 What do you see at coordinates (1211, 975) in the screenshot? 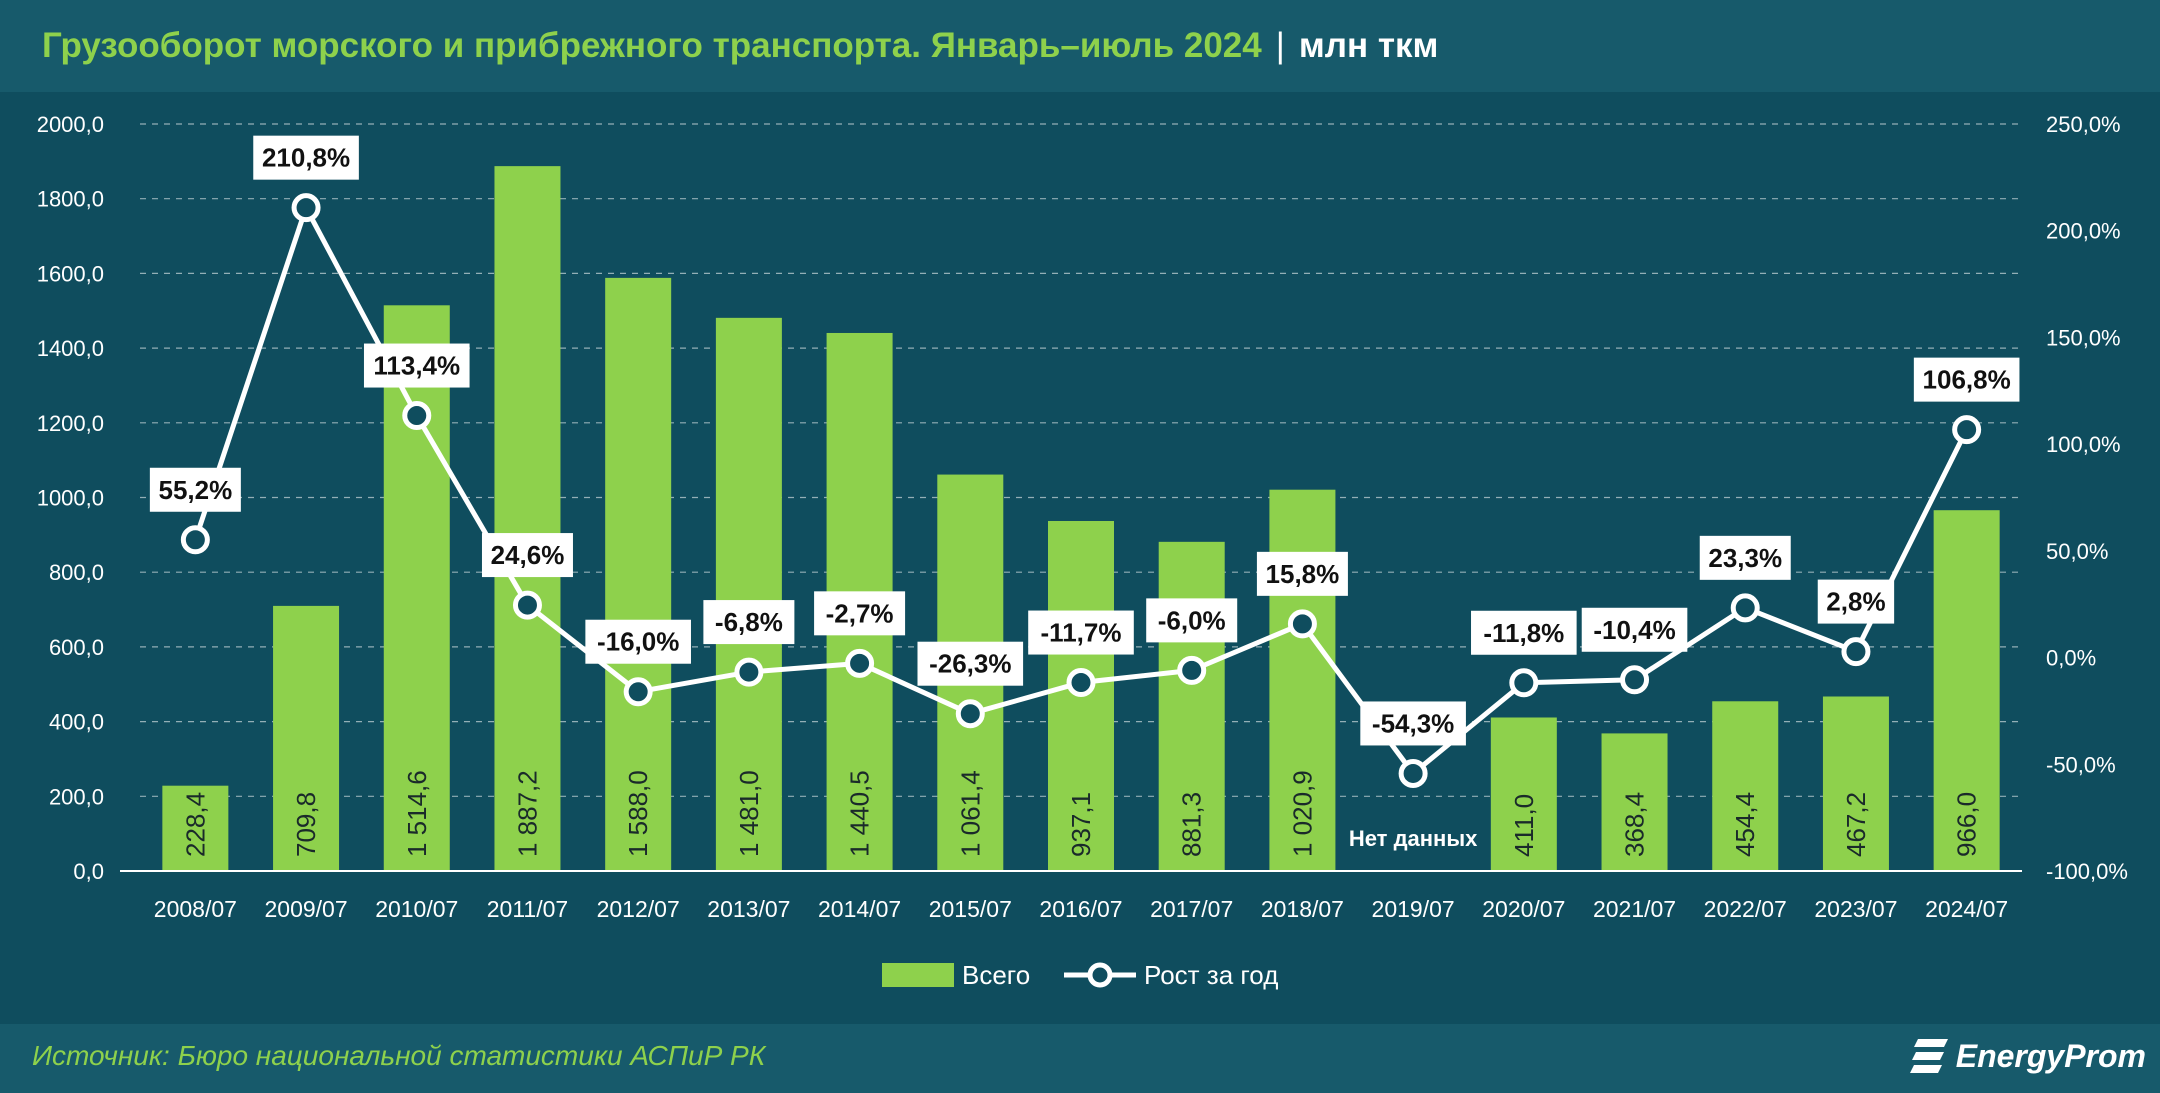
I see `legend-label-line: Рост за год` at bounding box center [1211, 975].